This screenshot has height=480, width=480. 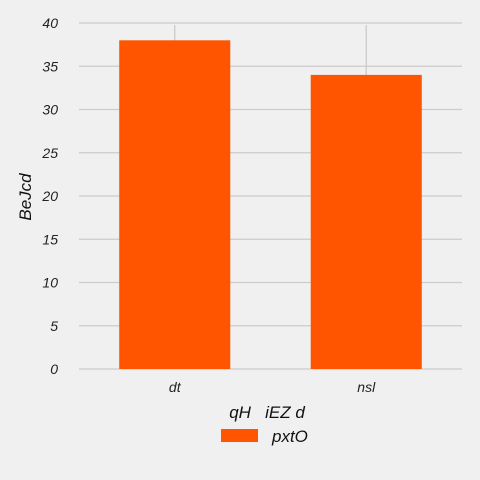 What do you see at coordinates (366, 222) in the screenshot?
I see `bar-nsl` at bounding box center [366, 222].